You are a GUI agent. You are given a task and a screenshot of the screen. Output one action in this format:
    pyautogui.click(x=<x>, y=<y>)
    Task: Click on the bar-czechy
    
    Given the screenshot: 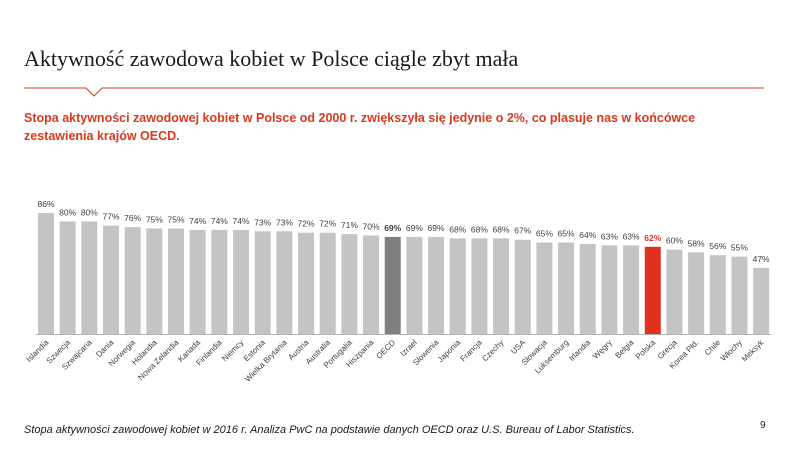 What is the action you would take?
    pyautogui.click(x=501, y=286)
    